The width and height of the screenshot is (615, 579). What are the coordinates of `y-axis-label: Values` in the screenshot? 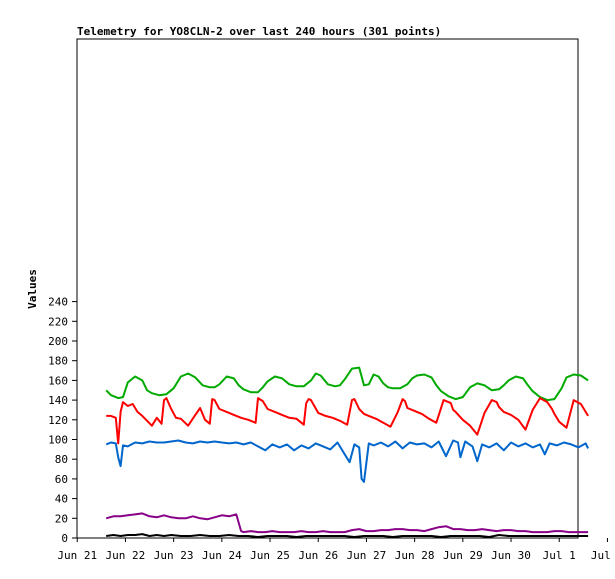 It's located at (32, 289).